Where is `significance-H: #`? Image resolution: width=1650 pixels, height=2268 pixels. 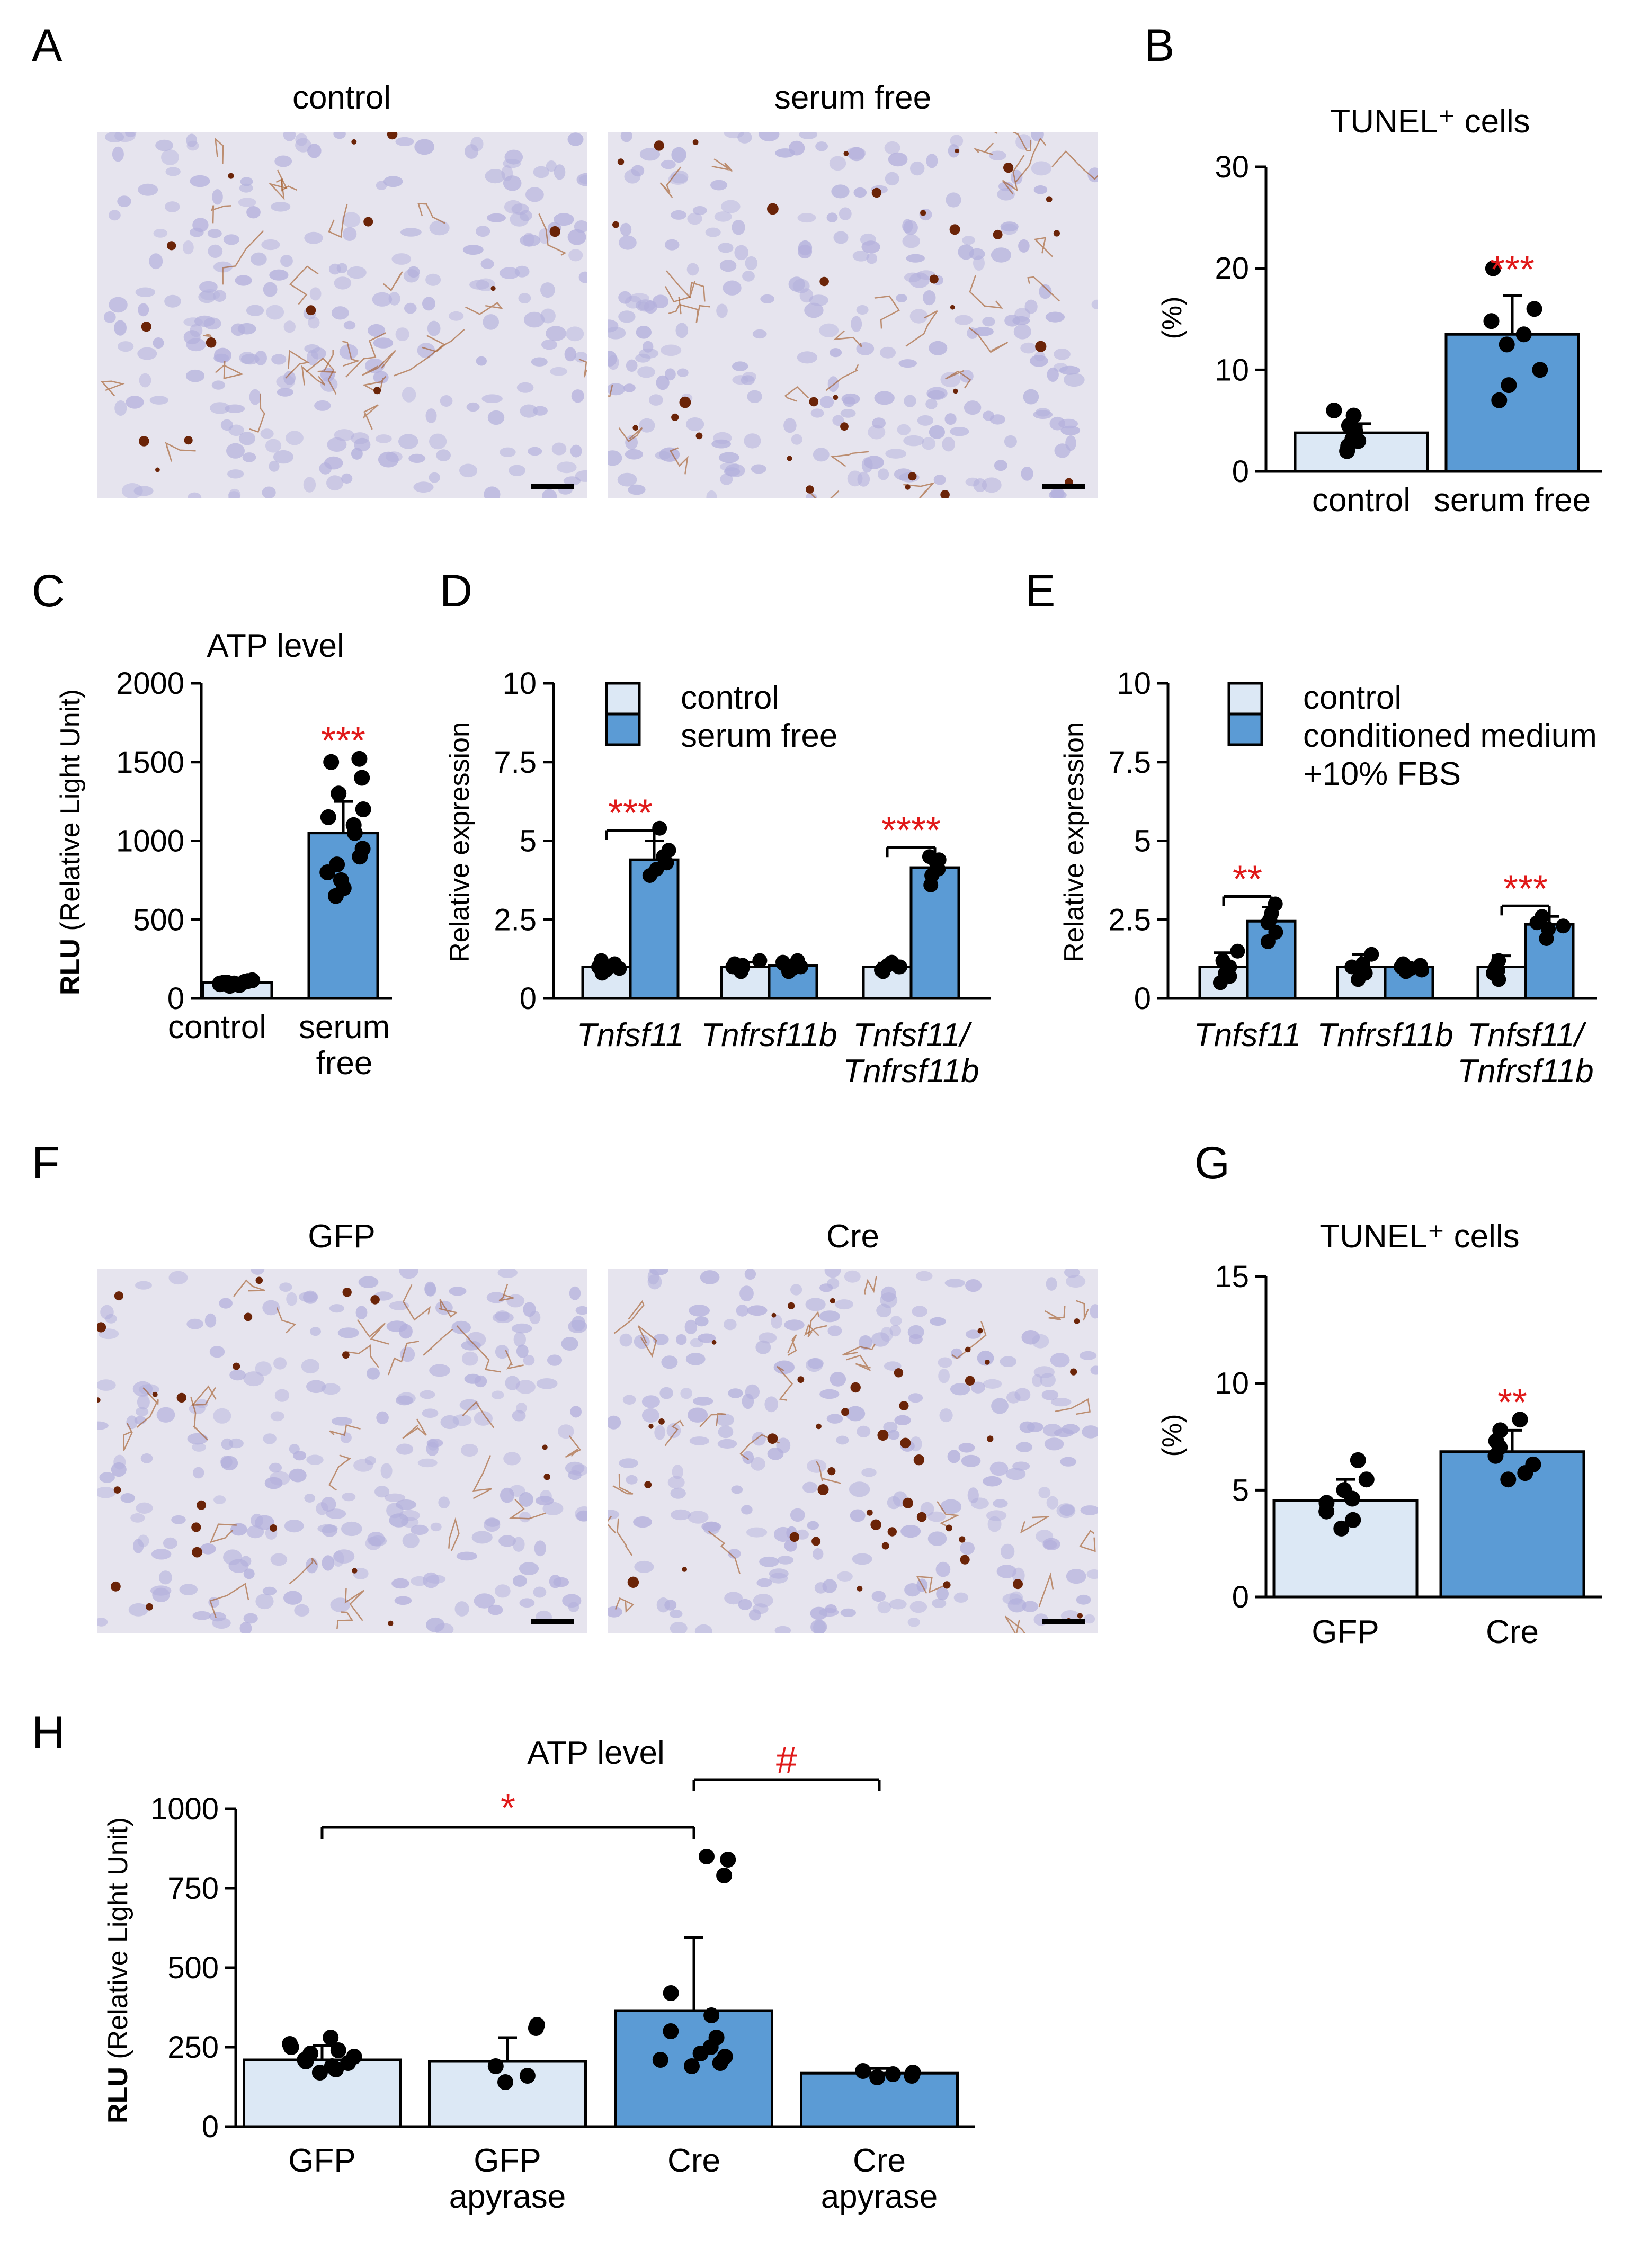
significance-H: # is located at coordinates (786, 1760).